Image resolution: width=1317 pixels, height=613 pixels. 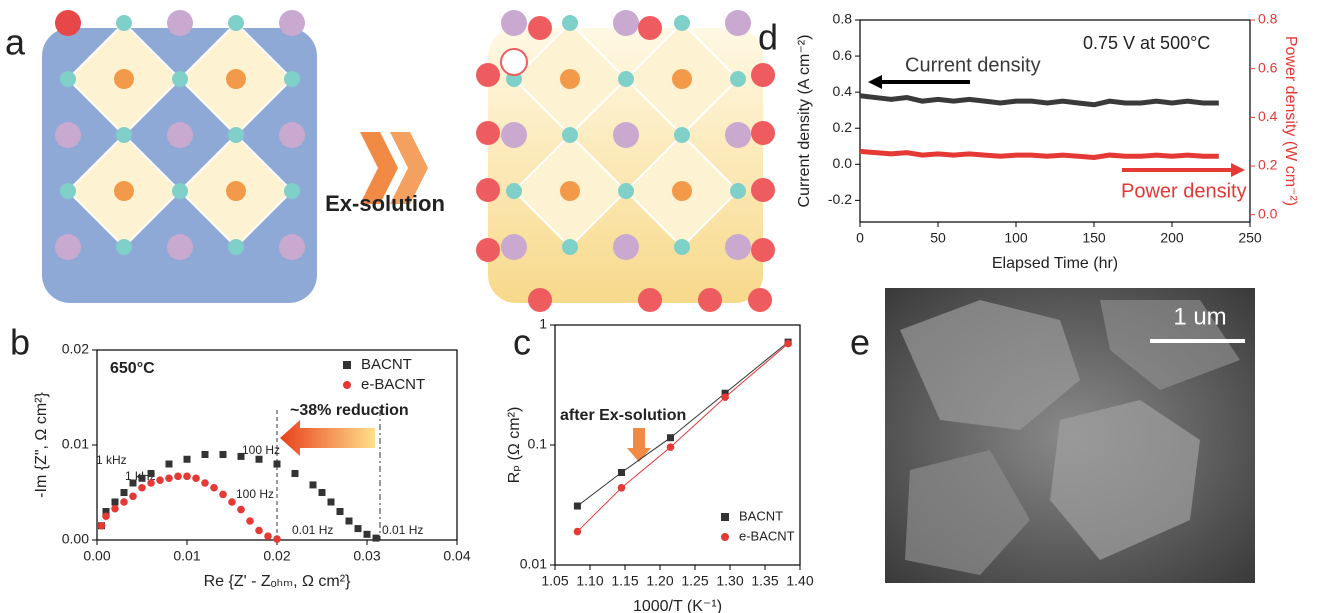 I want to click on x-tick-label: 1.05, so click(x=554, y=581).